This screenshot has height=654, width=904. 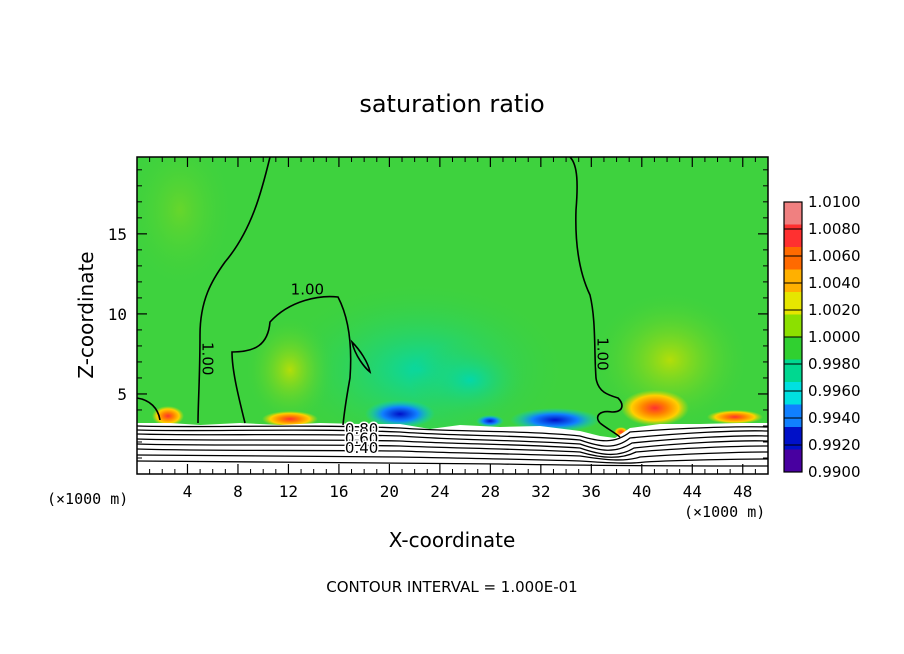 I want to click on colorbar-label: 1.0080, so click(x=834, y=229).